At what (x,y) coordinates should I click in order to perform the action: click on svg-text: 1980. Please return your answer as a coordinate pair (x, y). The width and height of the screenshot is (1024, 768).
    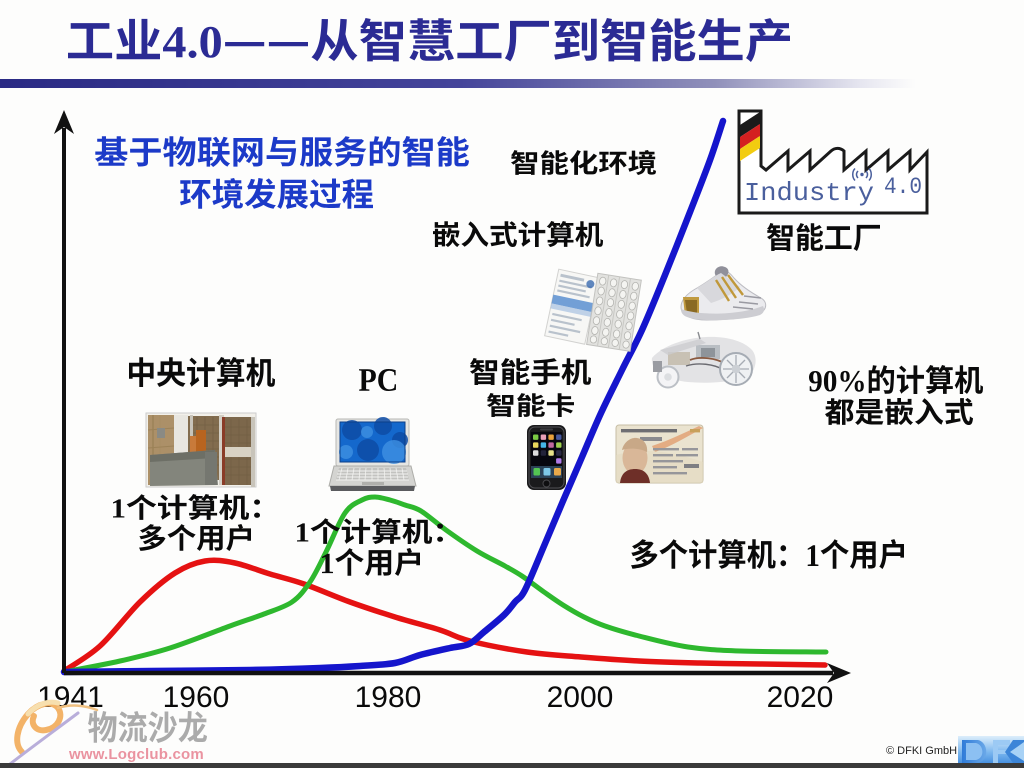
    Looking at the image, I should click on (388, 697).